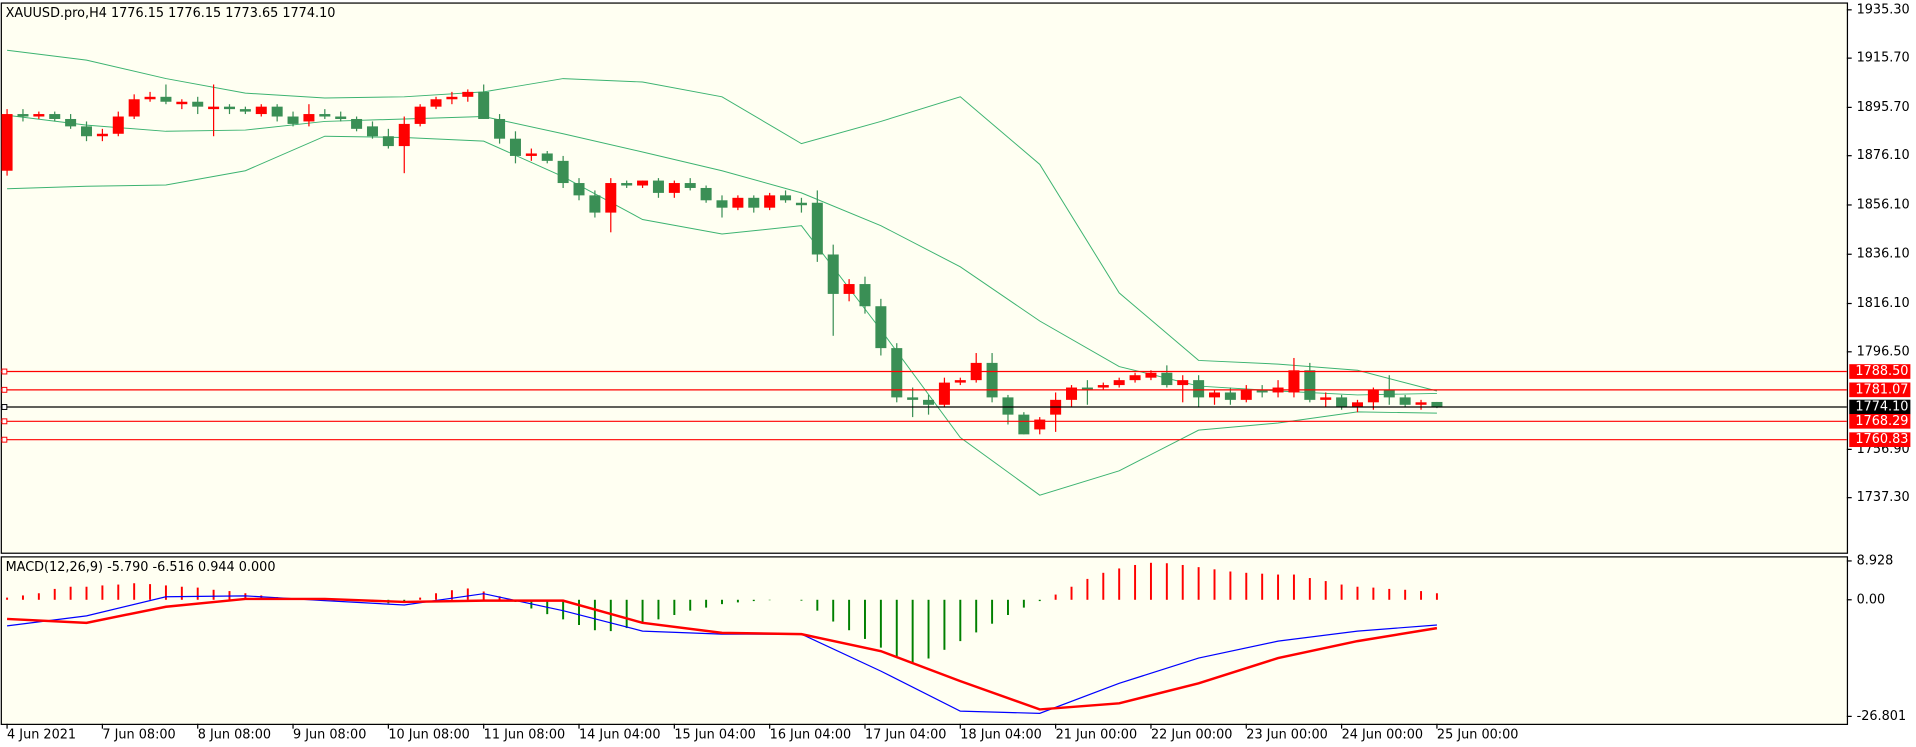 The height and width of the screenshot is (747, 1916). Describe the element at coordinates (138, 734) in the screenshot. I see `x-tick-label: 7 Jun 08:00` at that location.